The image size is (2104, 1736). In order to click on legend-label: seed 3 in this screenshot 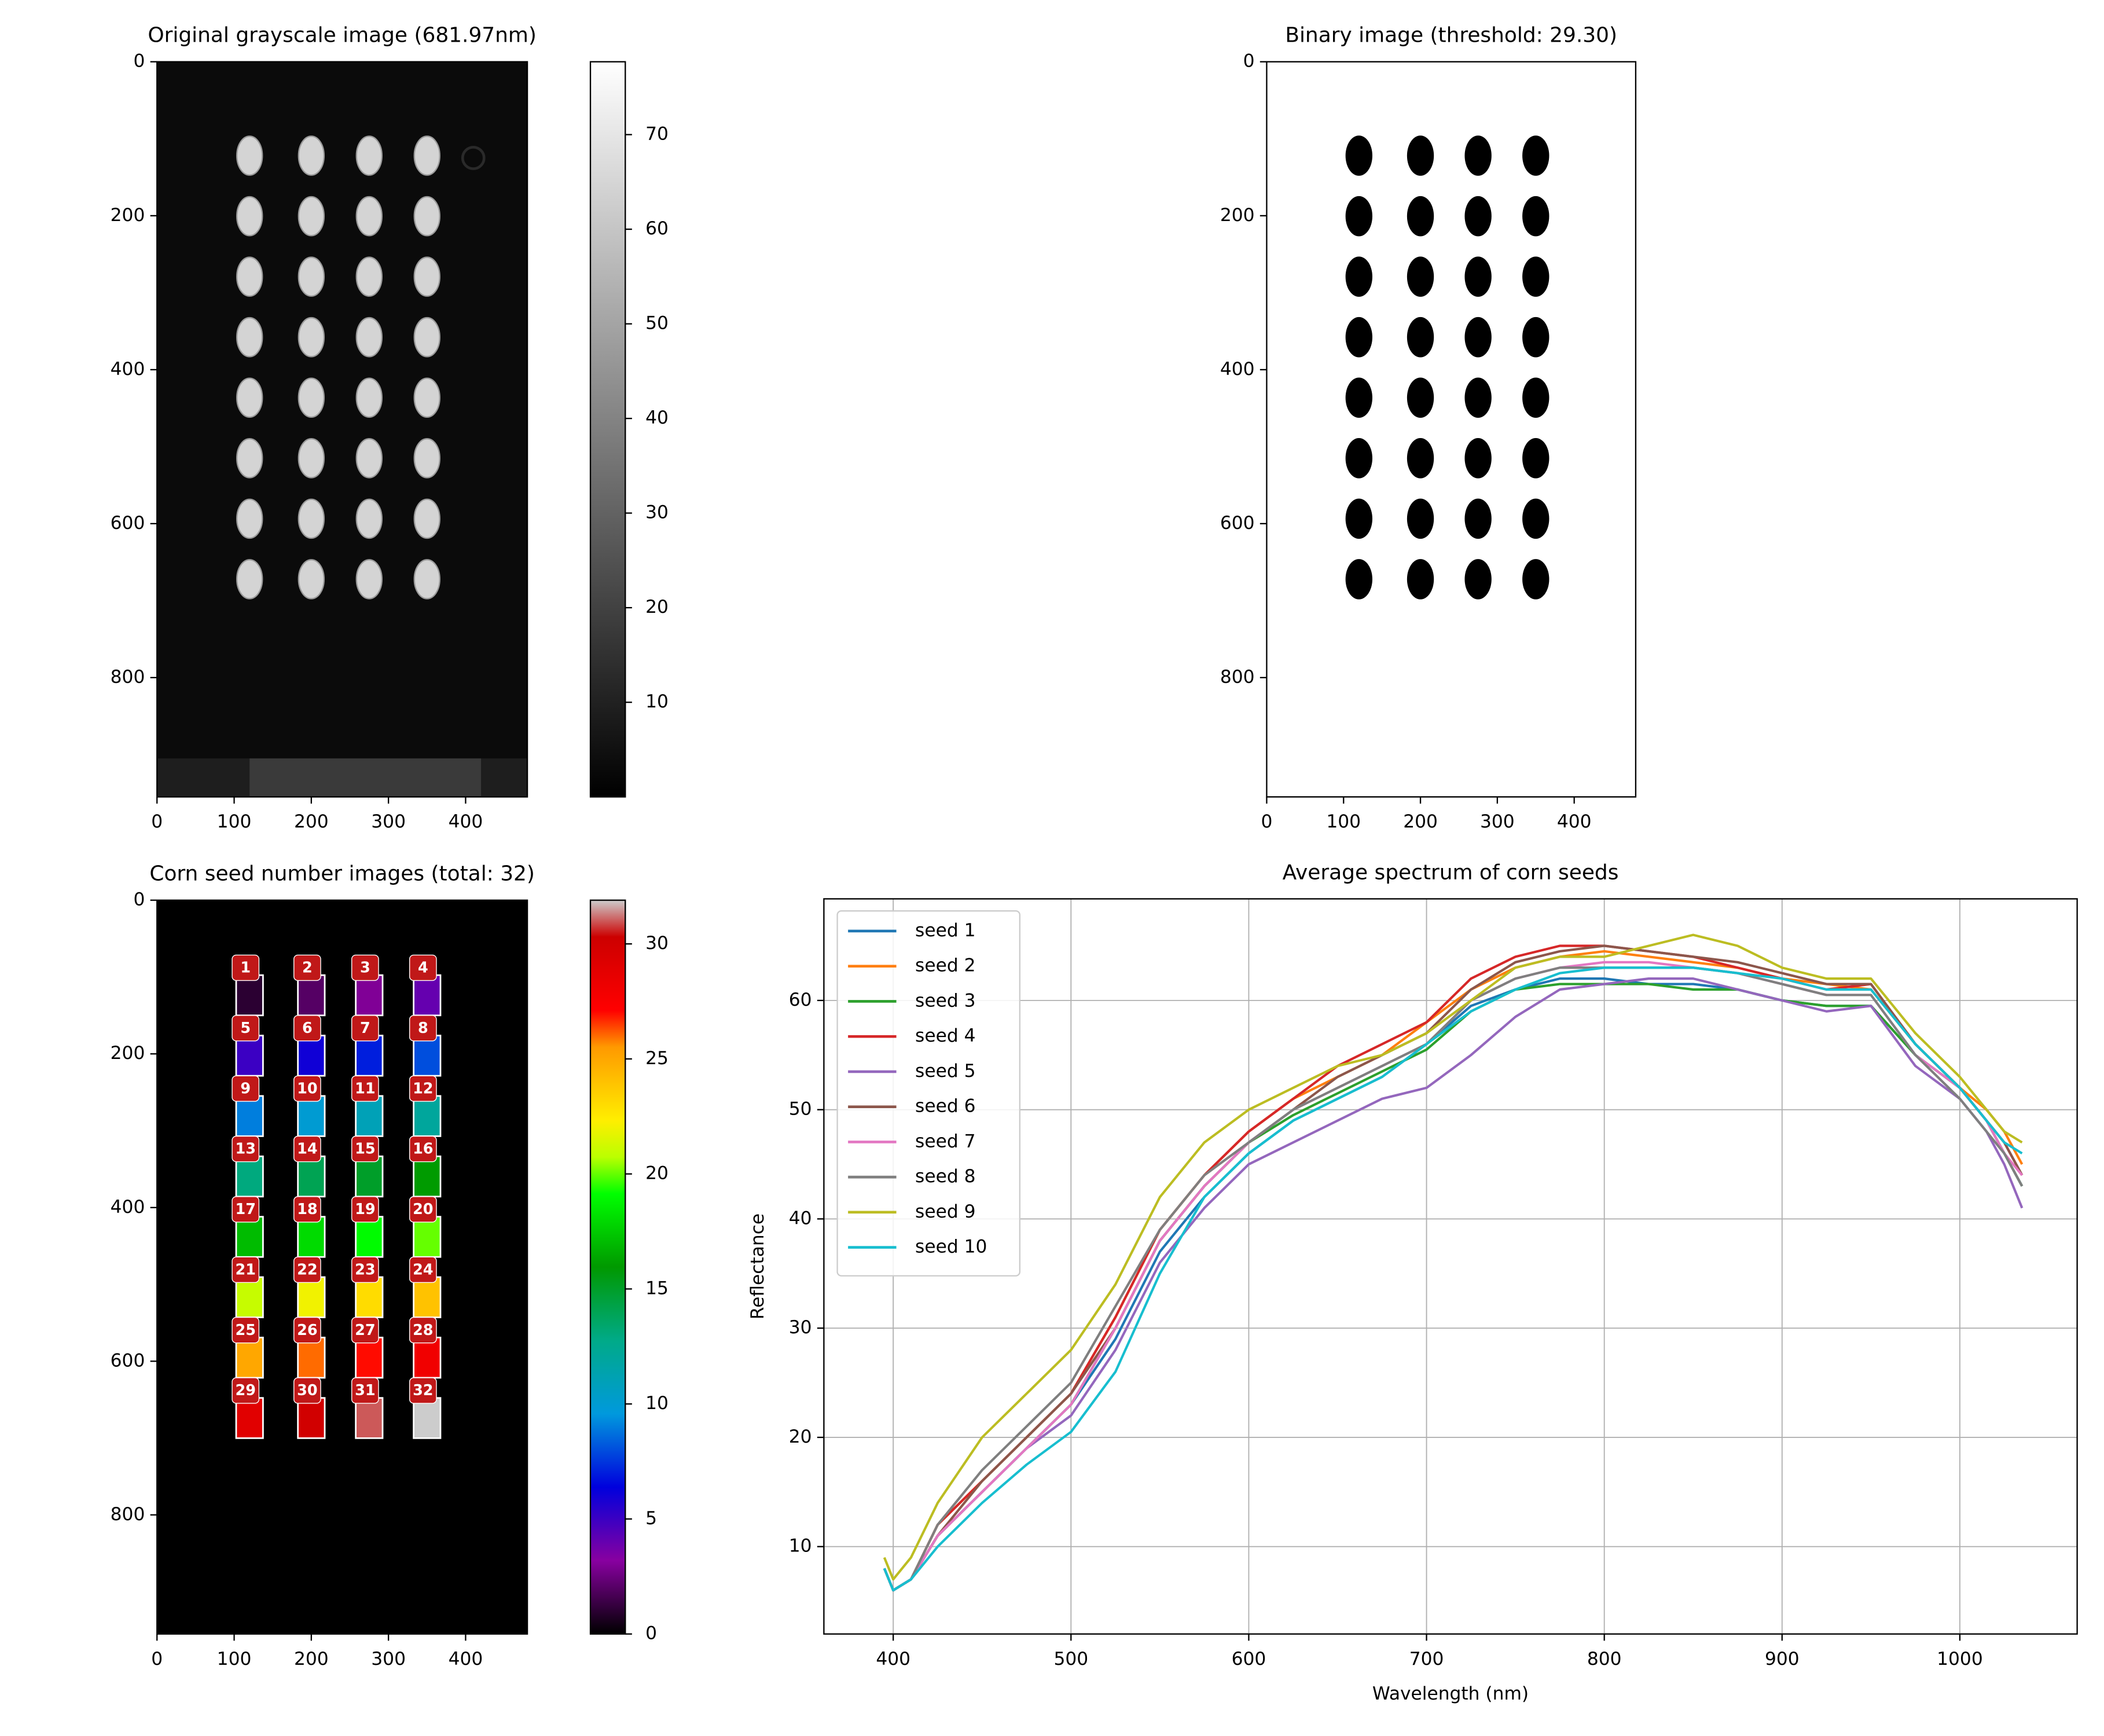, I will do `click(945, 1000)`.